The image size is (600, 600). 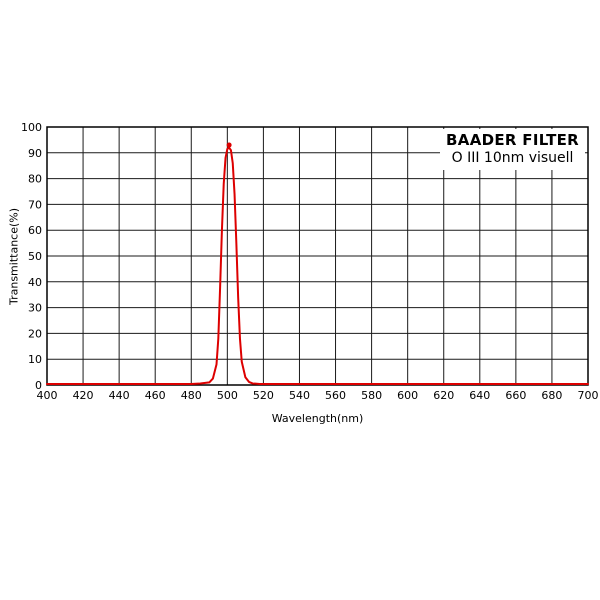 What do you see at coordinates (155, 395) in the screenshot?
I see `x-tick-label: 460` at bounding box center [155, 395].